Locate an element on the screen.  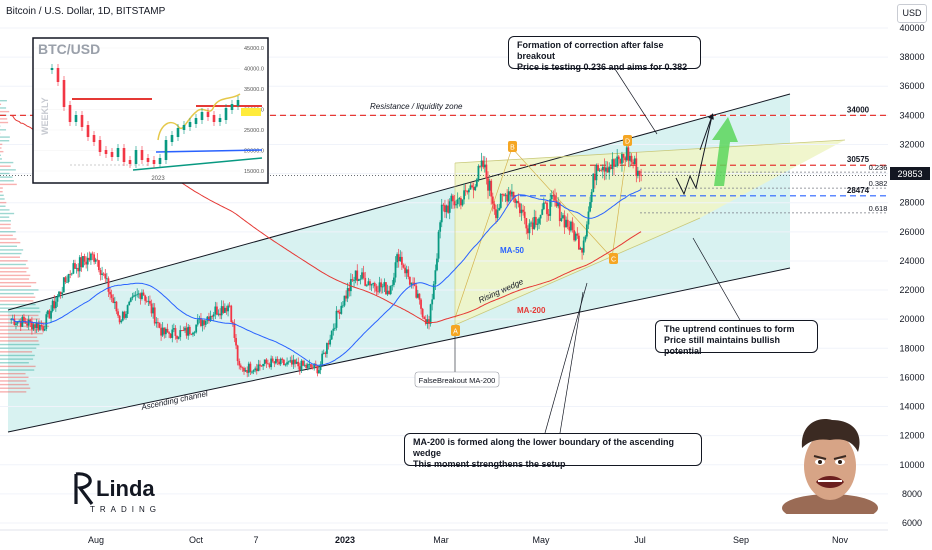
marker-c-label: C is located at coordinates (613, 260).